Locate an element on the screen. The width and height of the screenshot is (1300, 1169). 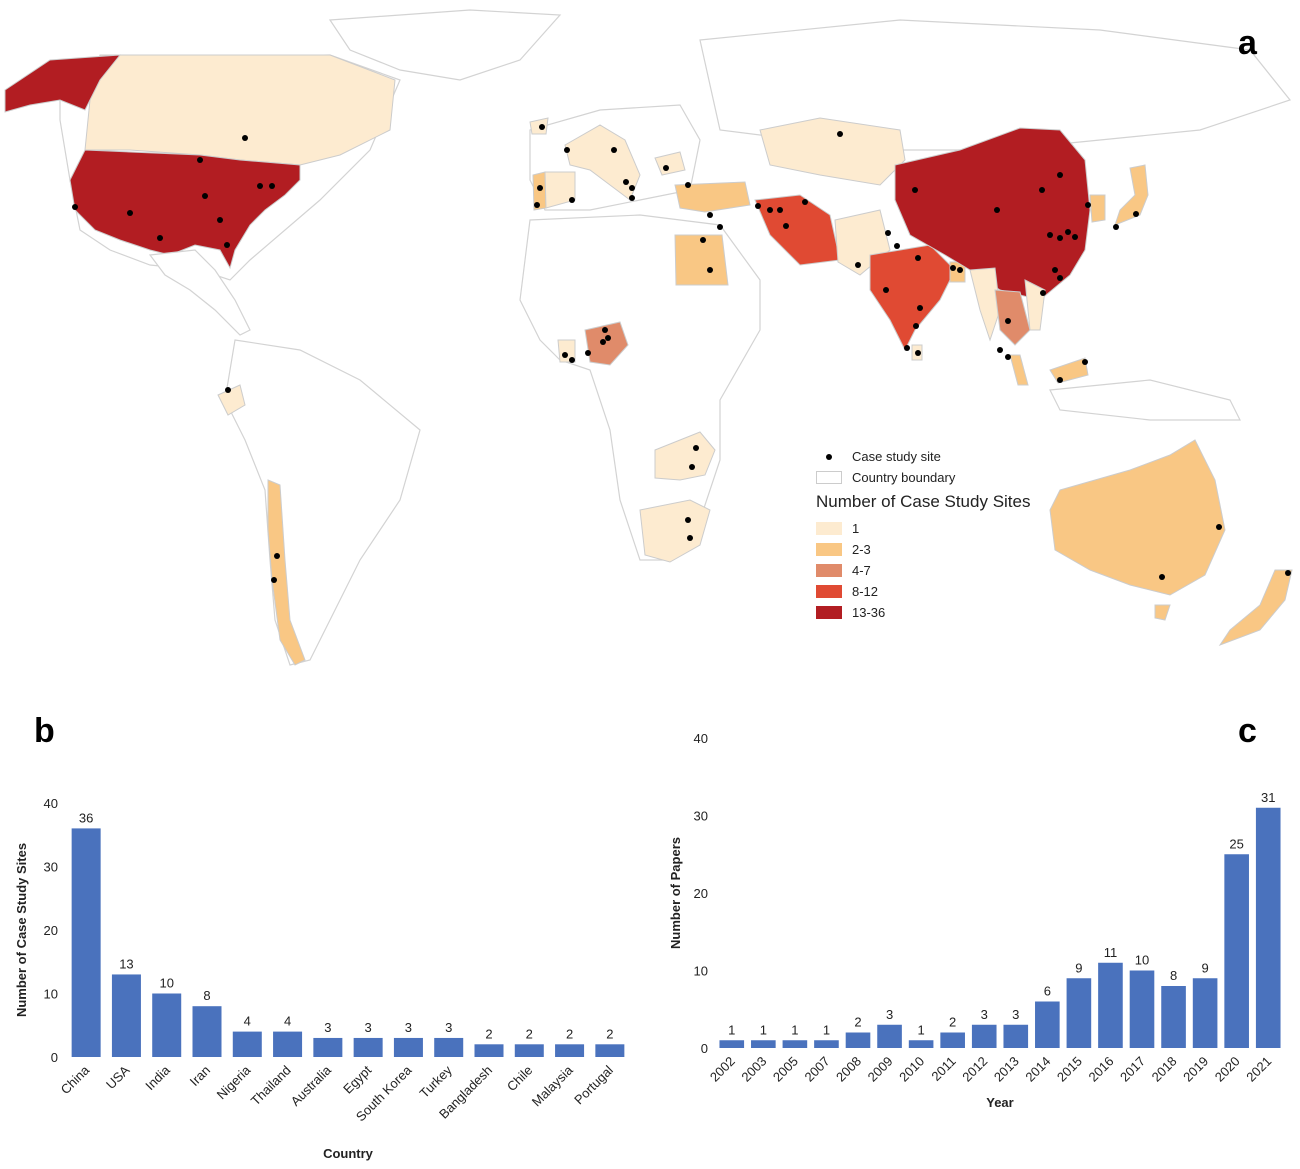
x-tick-label: 2011 is located at coordinates (943, 1069).